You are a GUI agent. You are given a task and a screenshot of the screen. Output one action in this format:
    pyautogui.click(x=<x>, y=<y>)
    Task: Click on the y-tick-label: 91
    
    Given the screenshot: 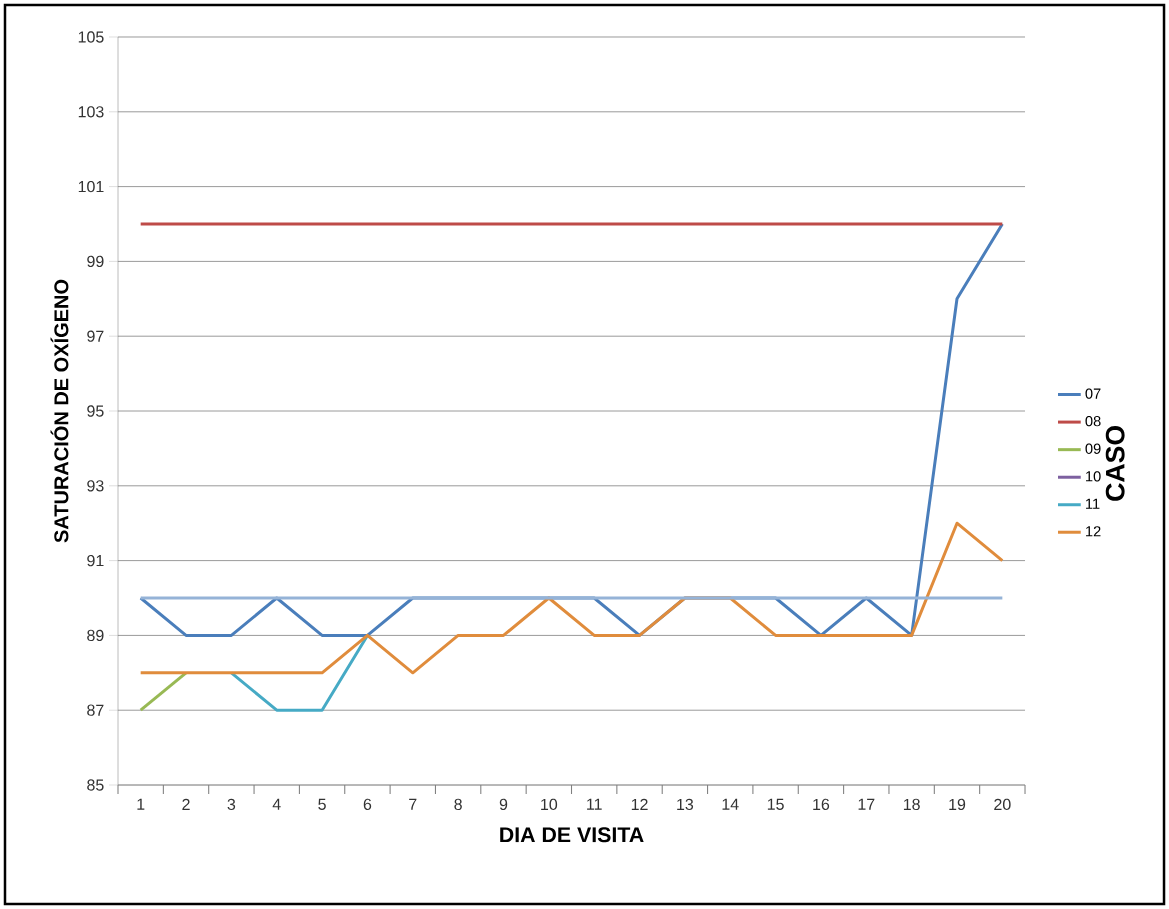 What is the action you would take?
    pyautogui.click(x=95, y=560)
    